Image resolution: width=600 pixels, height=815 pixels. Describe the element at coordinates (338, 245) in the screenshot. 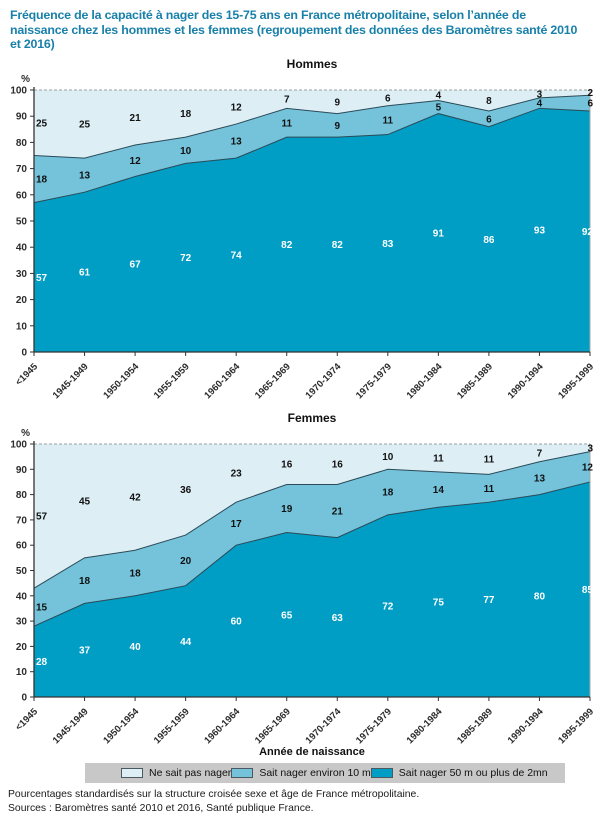

I see `svg-text: 82` at that location.